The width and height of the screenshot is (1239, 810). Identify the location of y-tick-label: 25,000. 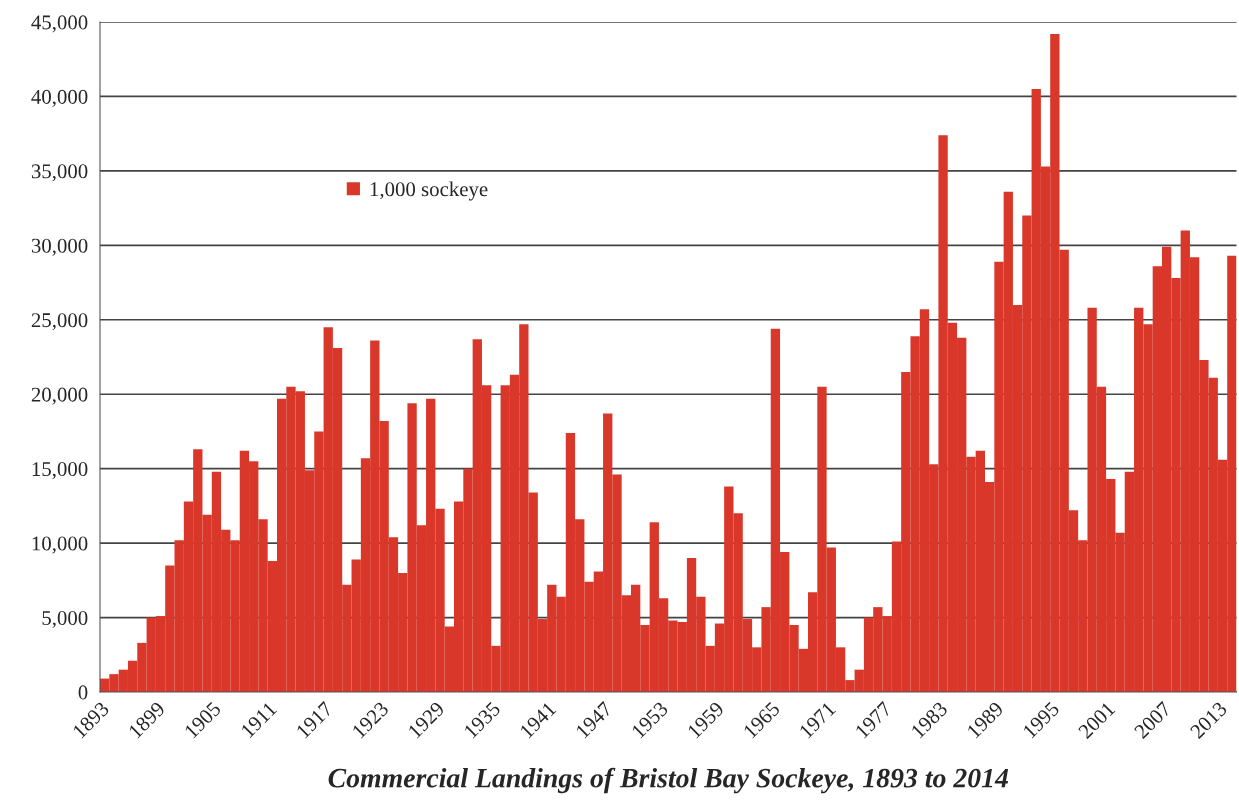
(59, 322).